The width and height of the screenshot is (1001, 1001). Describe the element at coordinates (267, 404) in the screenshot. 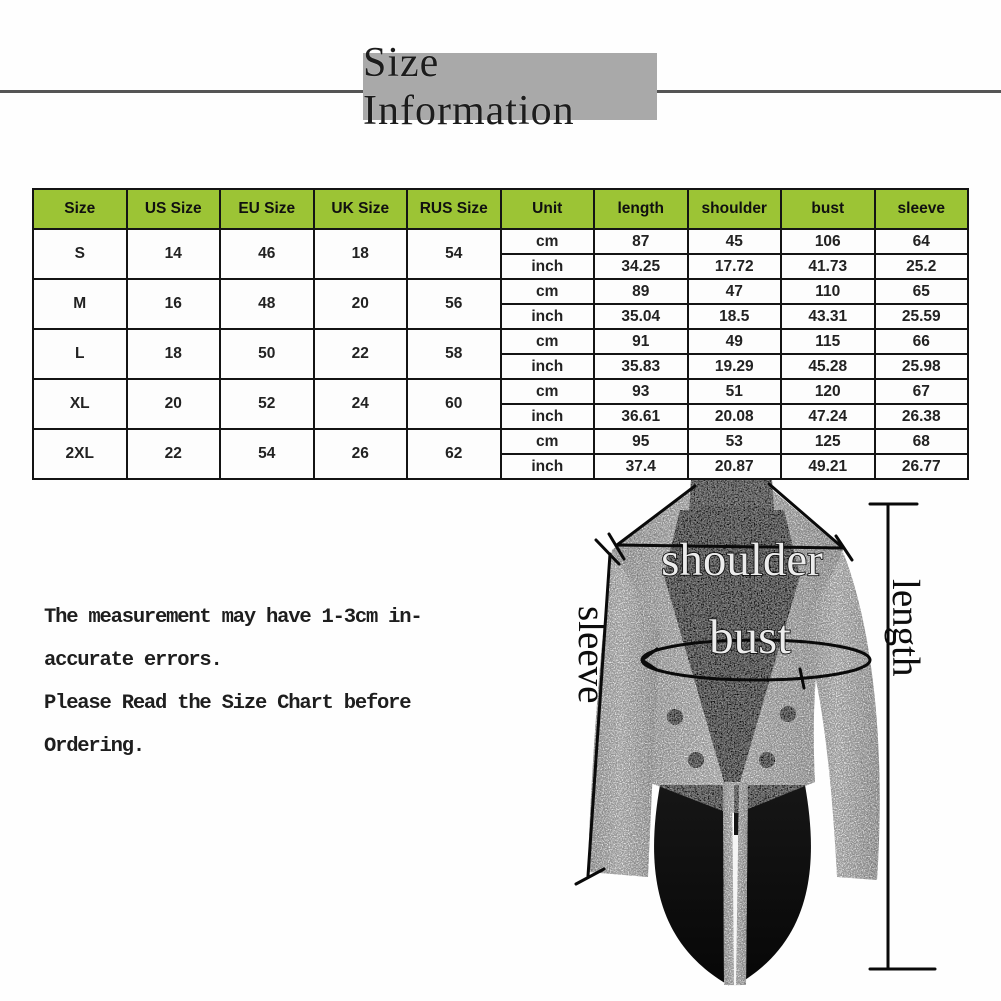

I see `value-cell: 52` at that location.